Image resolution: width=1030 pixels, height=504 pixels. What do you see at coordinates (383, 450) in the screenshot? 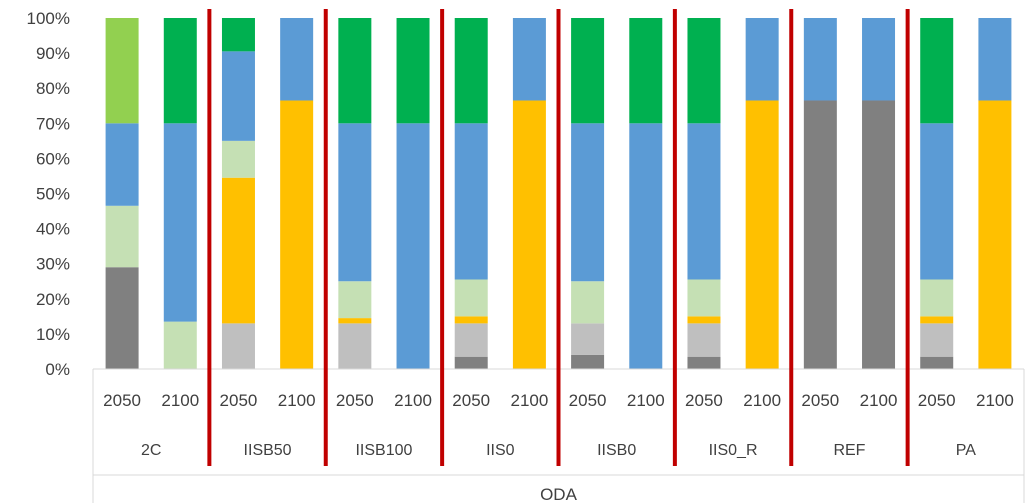
I see `x-group-label: IISB100` at bounding box center [383, 450].